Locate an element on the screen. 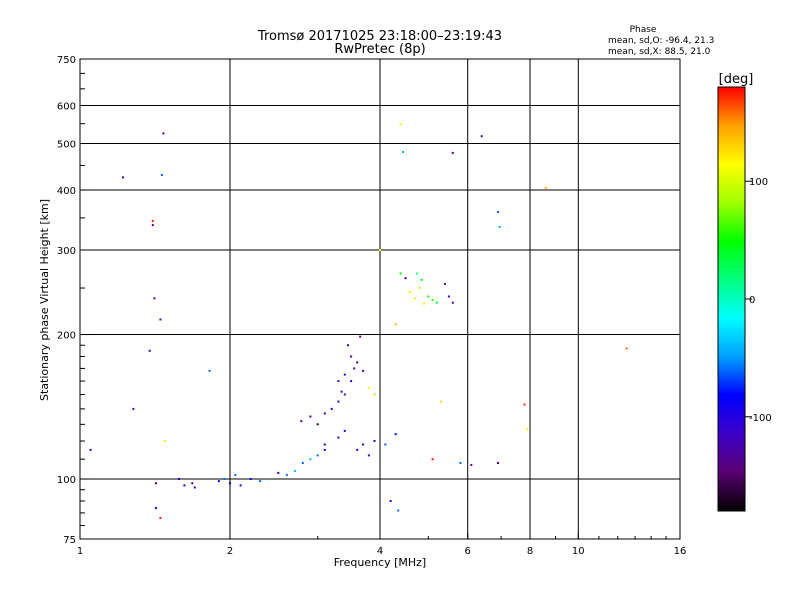 This screenshot has width=800, height=600. y-tick-label: 750 is located at coordinates (66, 60).